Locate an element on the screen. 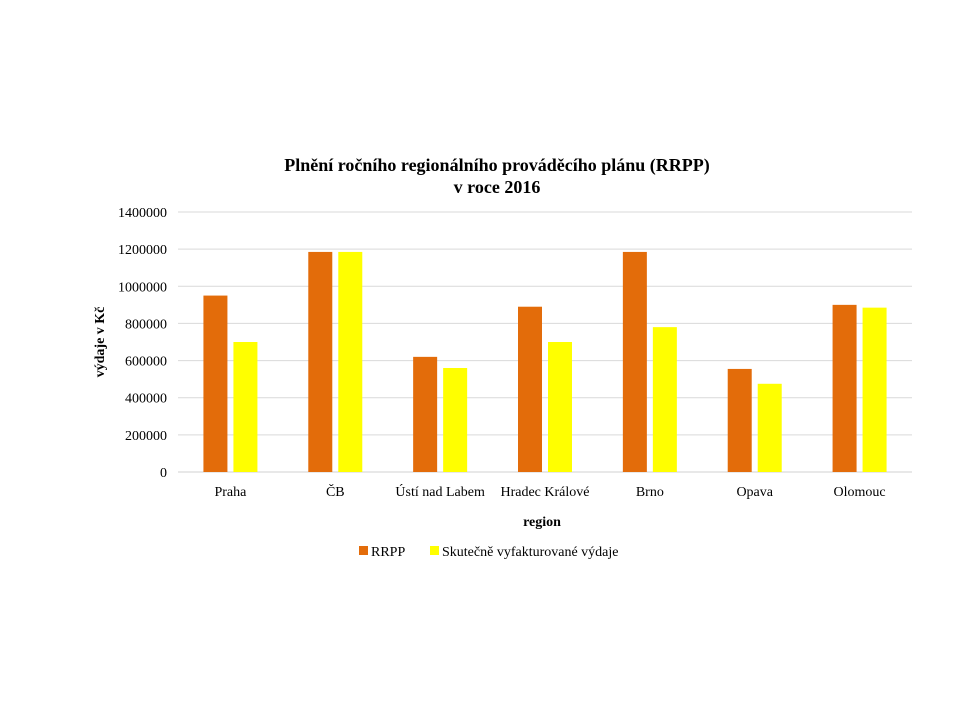 The width and height of the screenshot is (960, 720). y-tick-label: 1400000 is located at coordinates (142, 213).